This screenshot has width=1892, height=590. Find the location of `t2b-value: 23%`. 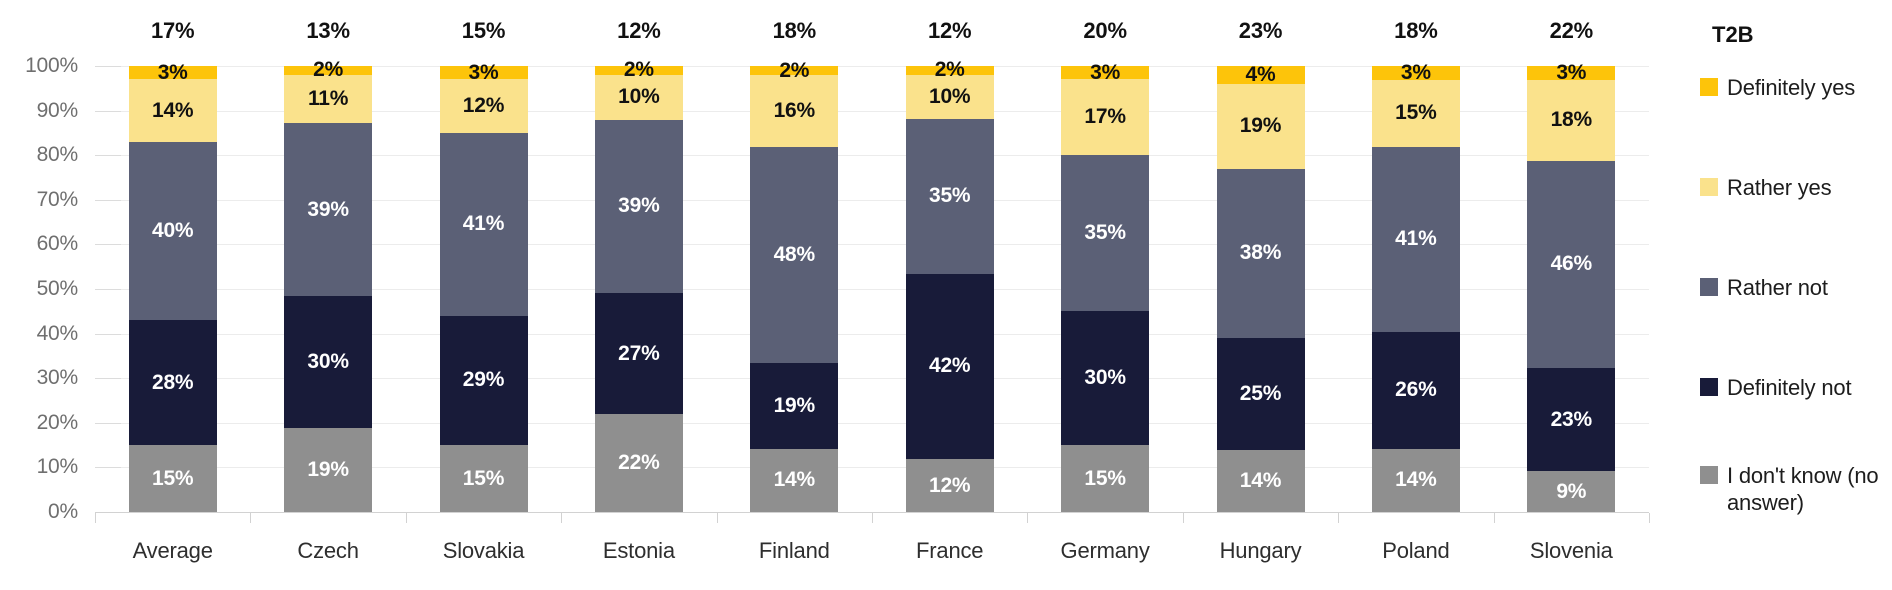

t2b-value: 23% is located at coordinates (1260, 30).